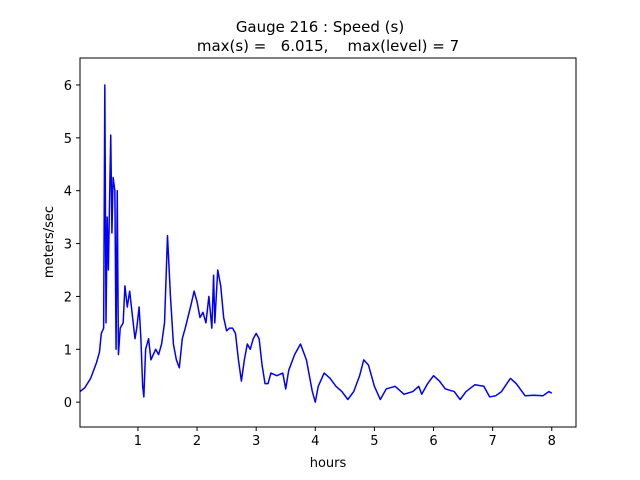 This screenshot has width=640, height=480. I want to click on x-tick-label: 1, so click(138, 441).